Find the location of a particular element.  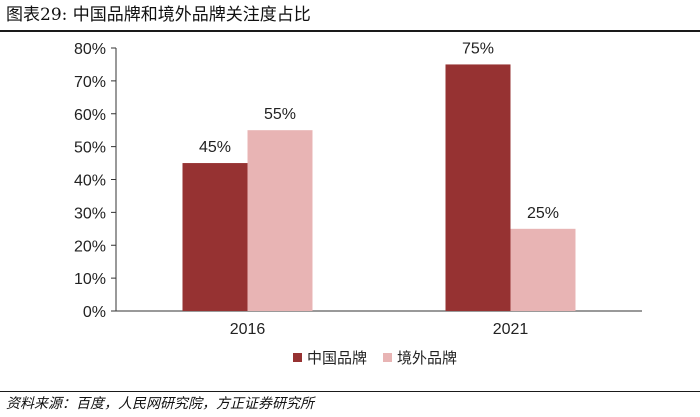

y-tick-label: 40% is located at coordinates (90, 181).